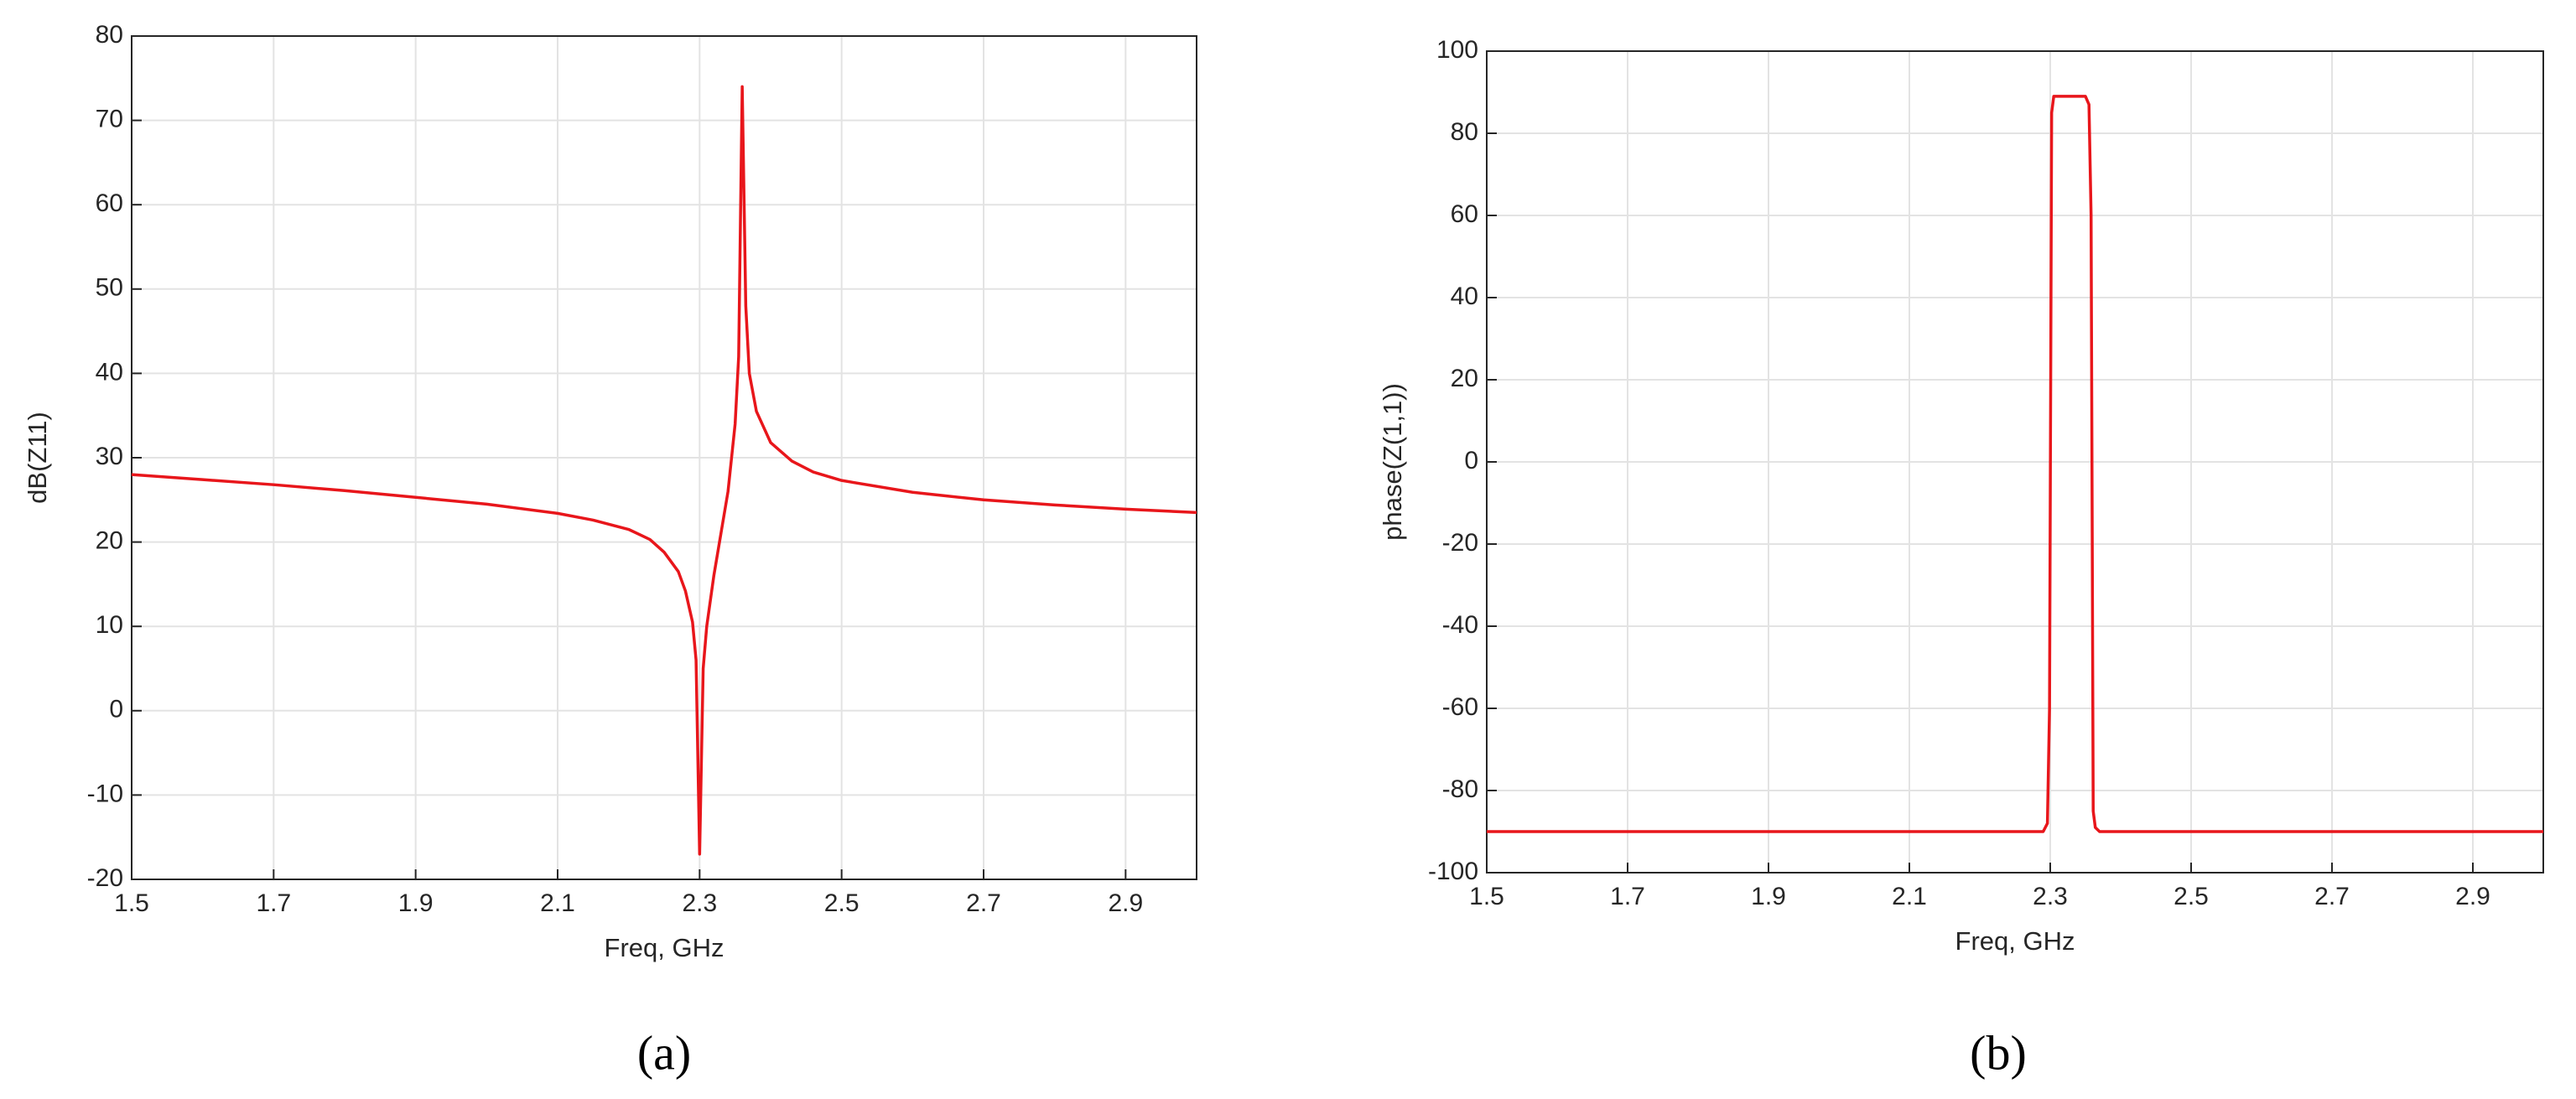 This screenshot has width=2576, height=1099. Describe the element at coordinates (110, 288) in the screenshot. I see `y-tick-label: 50` at that location.